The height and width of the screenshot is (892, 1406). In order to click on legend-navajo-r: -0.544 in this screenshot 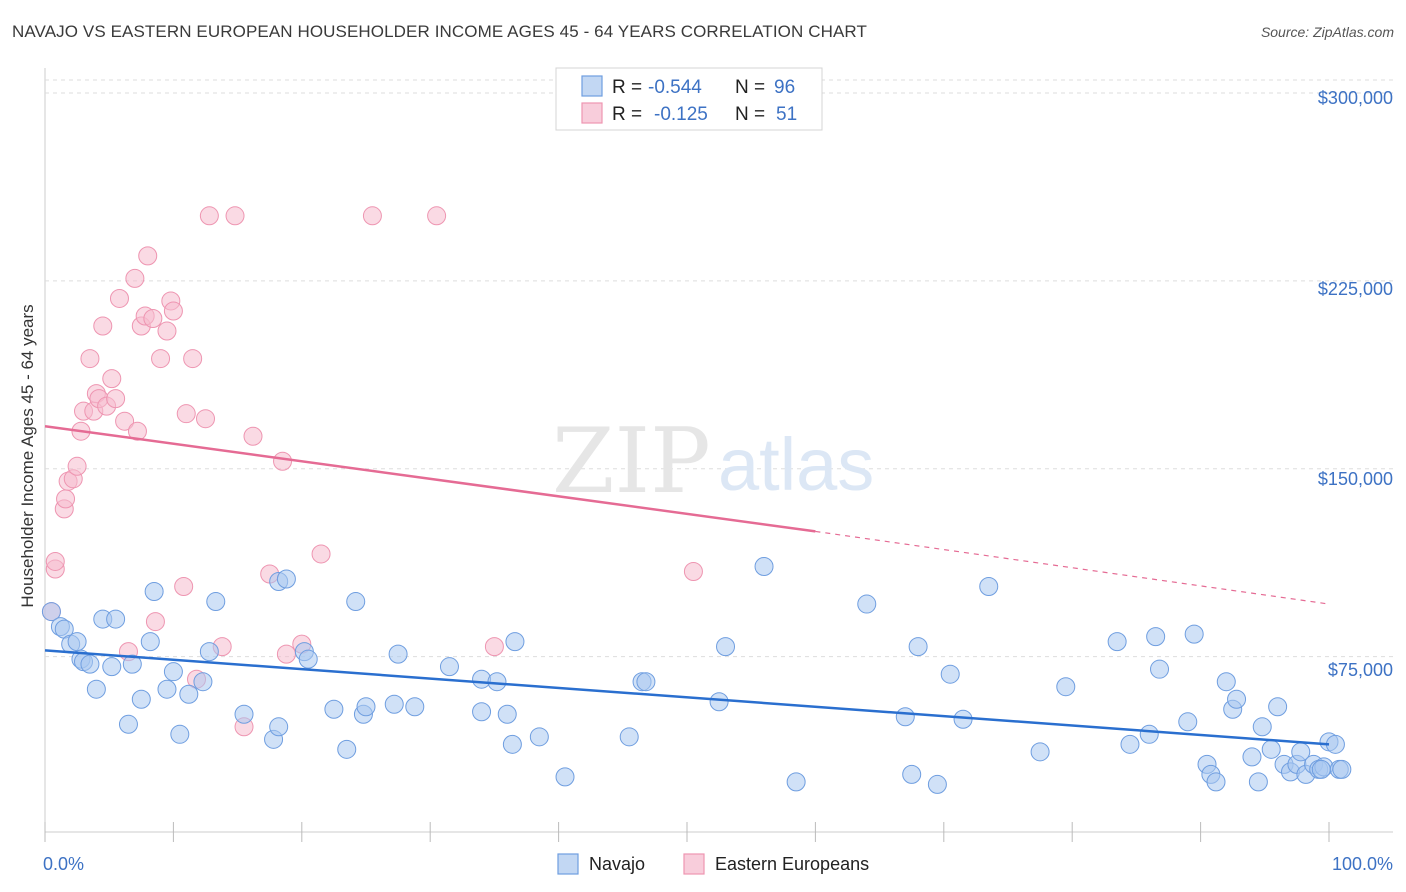, I will do `click(675, 87)`.